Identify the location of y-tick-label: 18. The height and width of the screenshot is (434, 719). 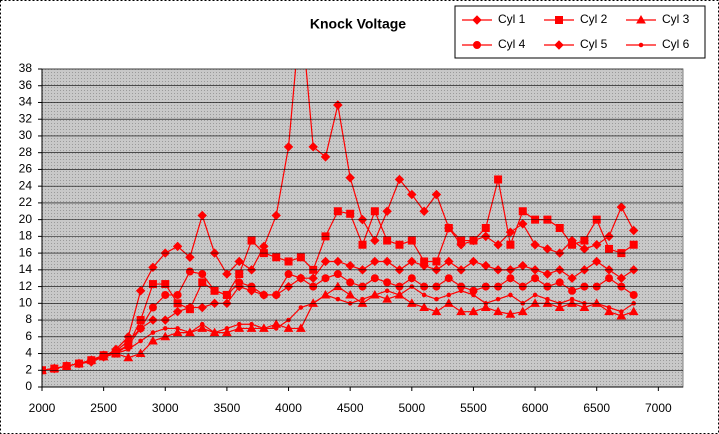
(26, 236).